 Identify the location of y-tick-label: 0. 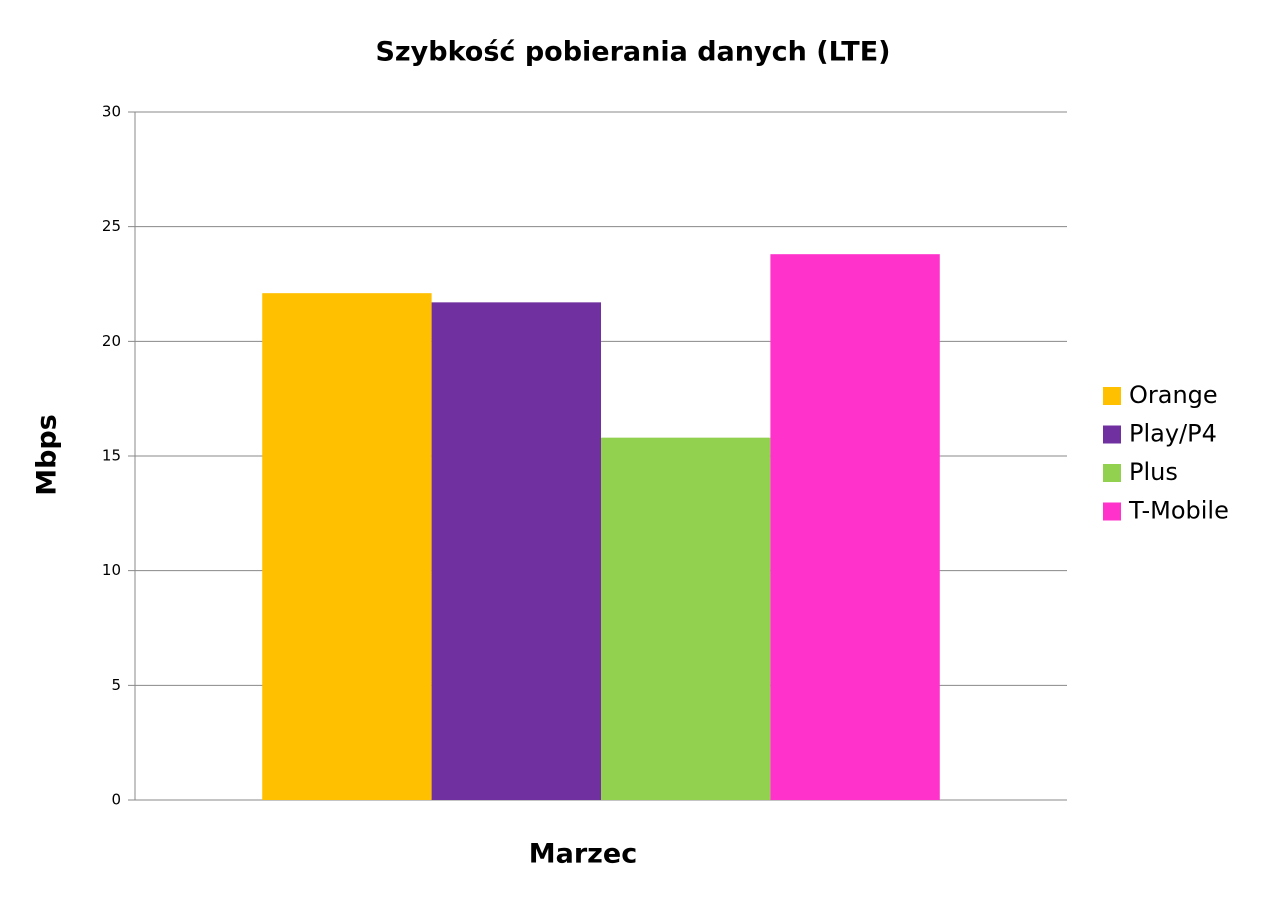
(116, 800).